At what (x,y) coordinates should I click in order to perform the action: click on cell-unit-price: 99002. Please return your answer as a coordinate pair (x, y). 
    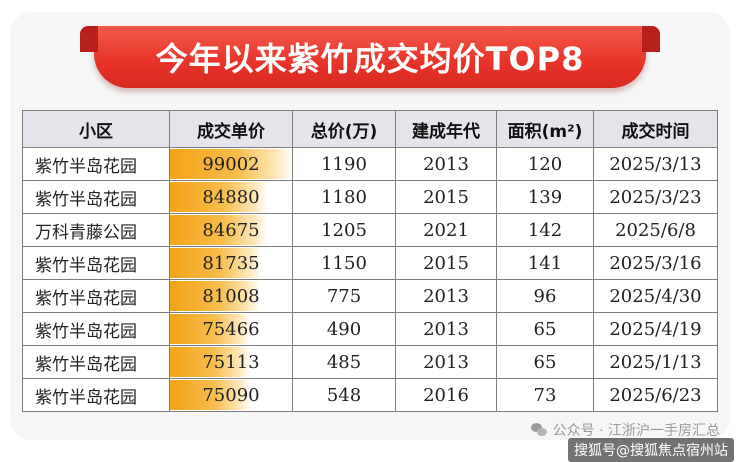
    Looking at the image, I should click on (231, 164).